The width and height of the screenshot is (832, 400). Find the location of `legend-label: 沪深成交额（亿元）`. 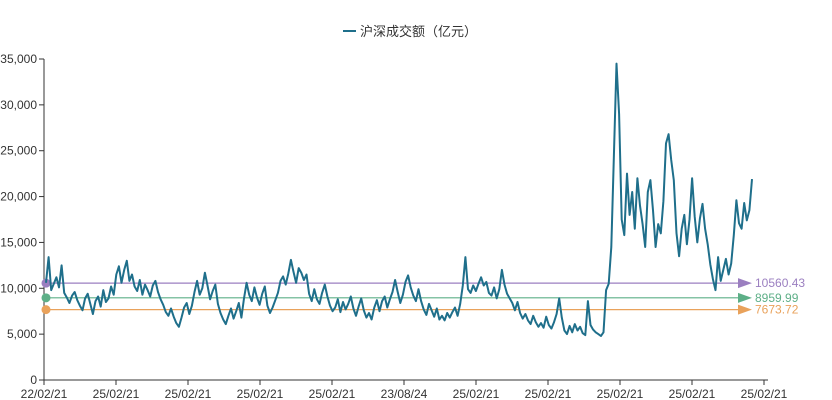

legend-label: 沪深成交额（亿元） is located at coordinates (418, 32).